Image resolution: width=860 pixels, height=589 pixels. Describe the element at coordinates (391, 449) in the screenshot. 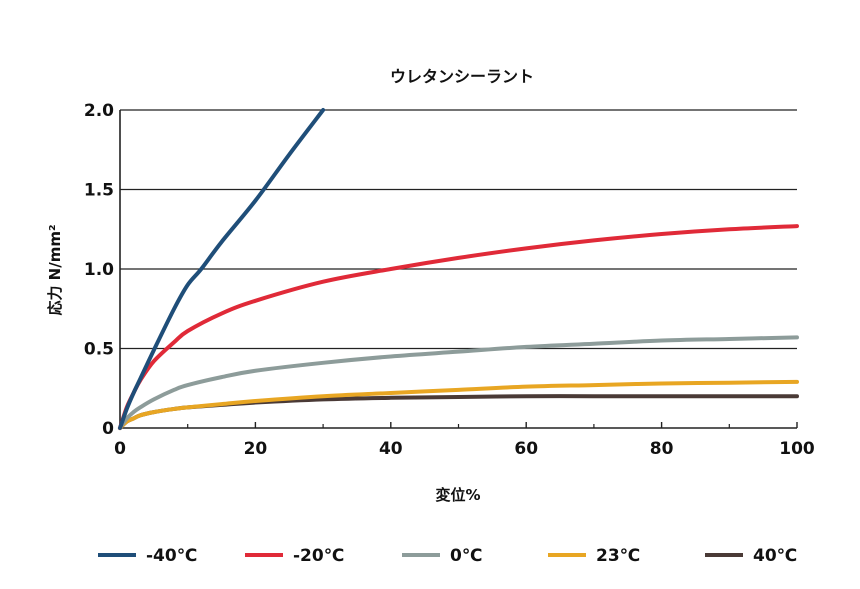

I see `x-tick-label: 40` at that location.